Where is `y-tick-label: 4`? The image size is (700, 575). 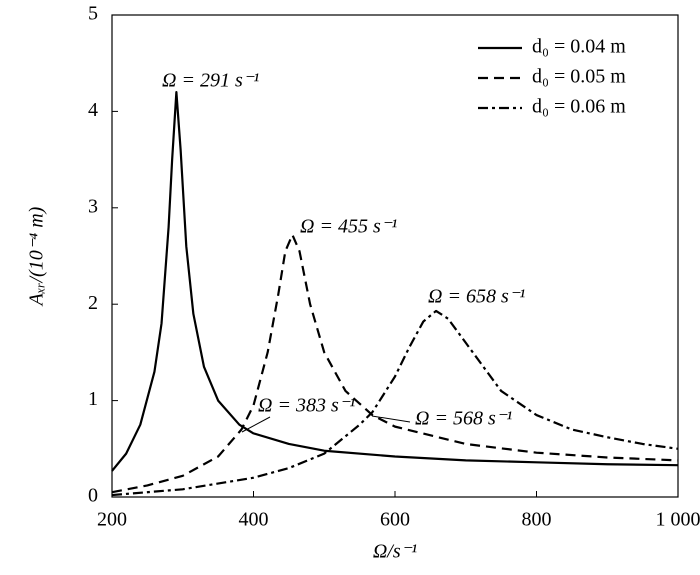
y-tick-label: 4 is located at coordinates (93, 110).